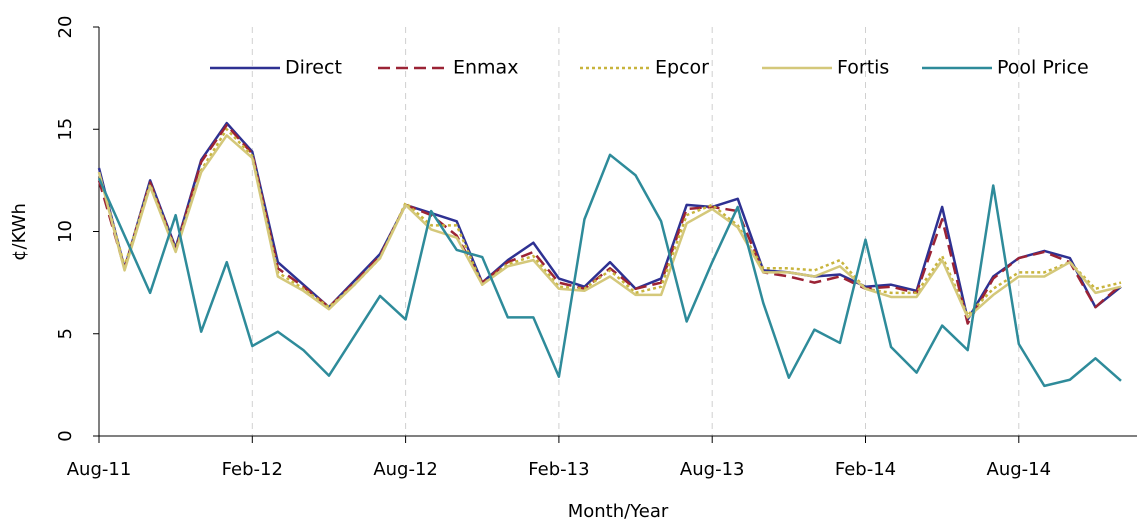  Describe the element at coordinates (618, 511) in the screenshot. I see `x-axis-title: Month/Year` at that location.